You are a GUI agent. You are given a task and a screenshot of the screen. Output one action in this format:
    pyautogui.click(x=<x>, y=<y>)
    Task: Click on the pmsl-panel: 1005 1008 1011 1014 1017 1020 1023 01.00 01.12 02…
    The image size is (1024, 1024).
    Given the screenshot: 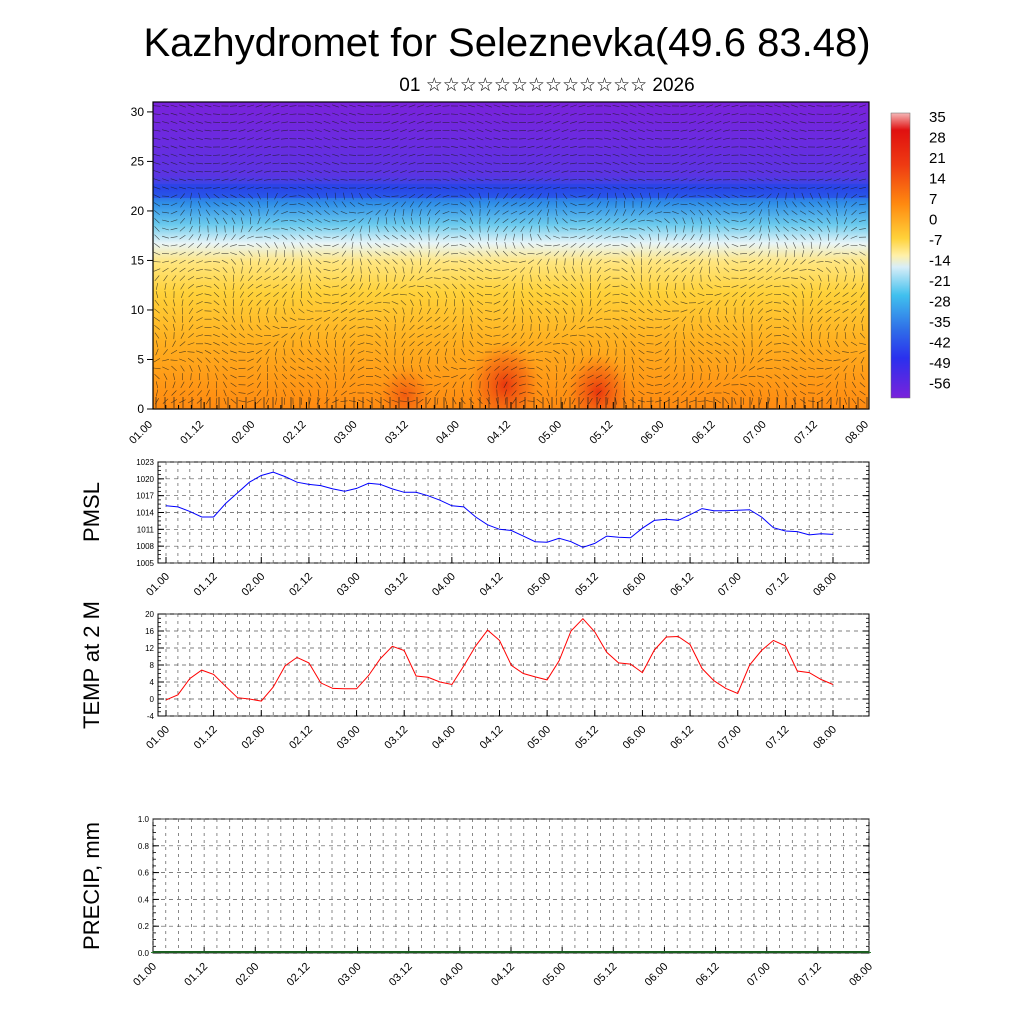 What is the action you would take?
    pyautogui.click(x=474, y=528)
    